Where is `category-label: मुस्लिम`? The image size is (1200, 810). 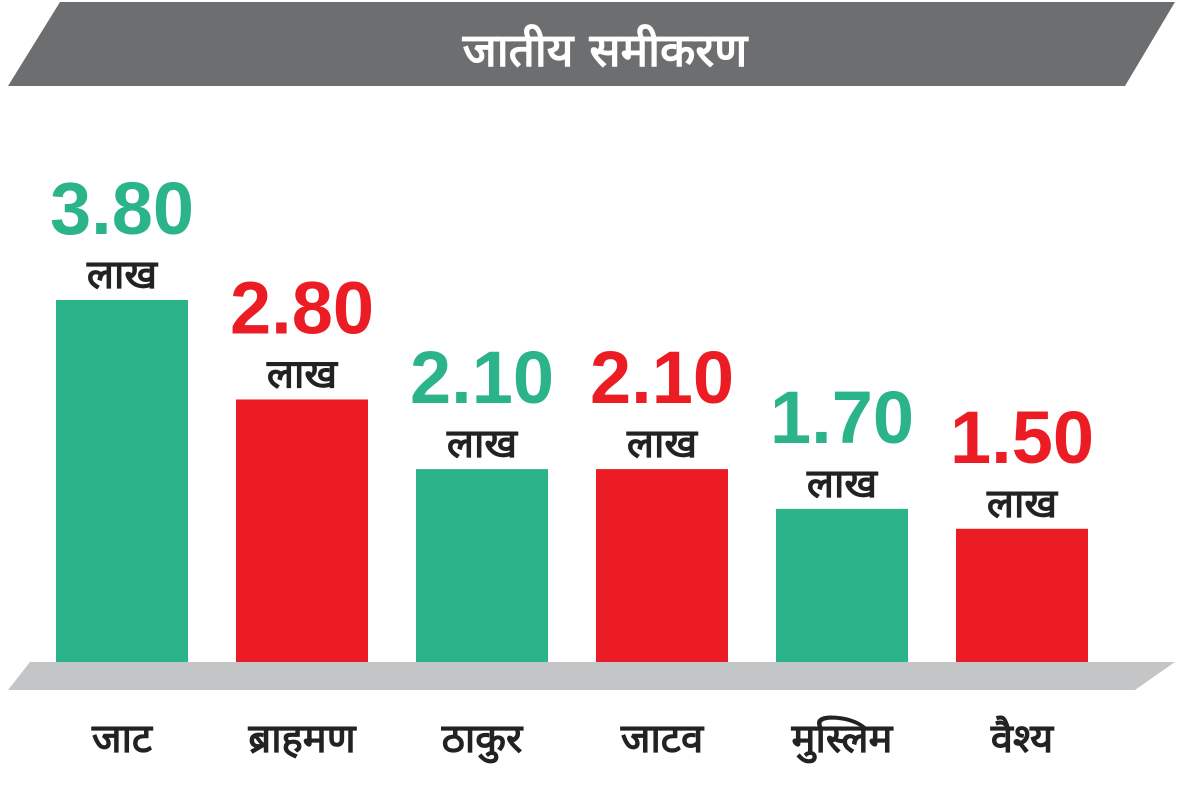
category-label: मुस्लिम is located at coordinates (843, 739).